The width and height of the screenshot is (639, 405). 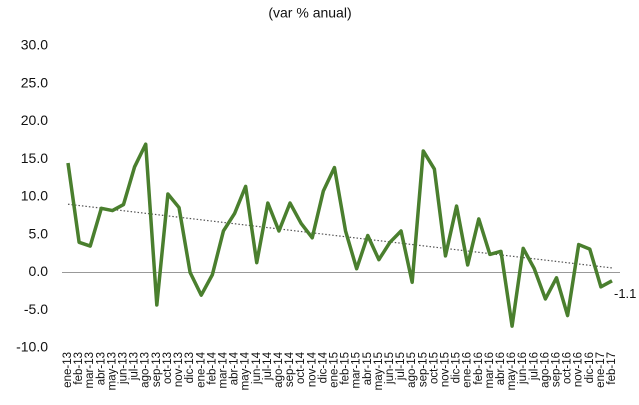 I want to click on x-tick-label: may-16, so click(x=512, y=371).